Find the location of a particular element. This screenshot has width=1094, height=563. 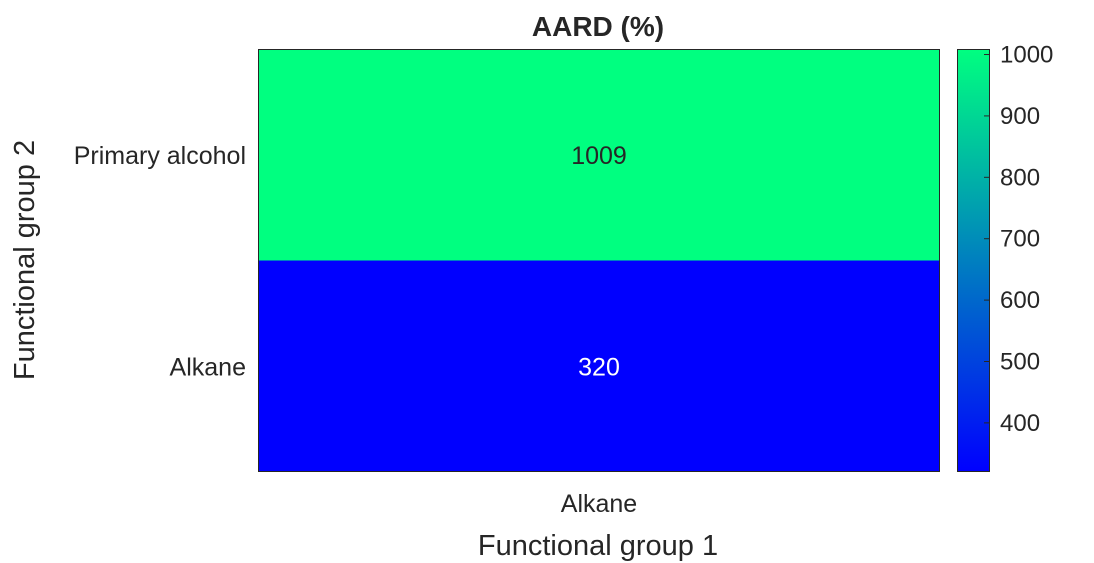

y-tick-label: Primary alcohol is located at coordinates (160, 156).